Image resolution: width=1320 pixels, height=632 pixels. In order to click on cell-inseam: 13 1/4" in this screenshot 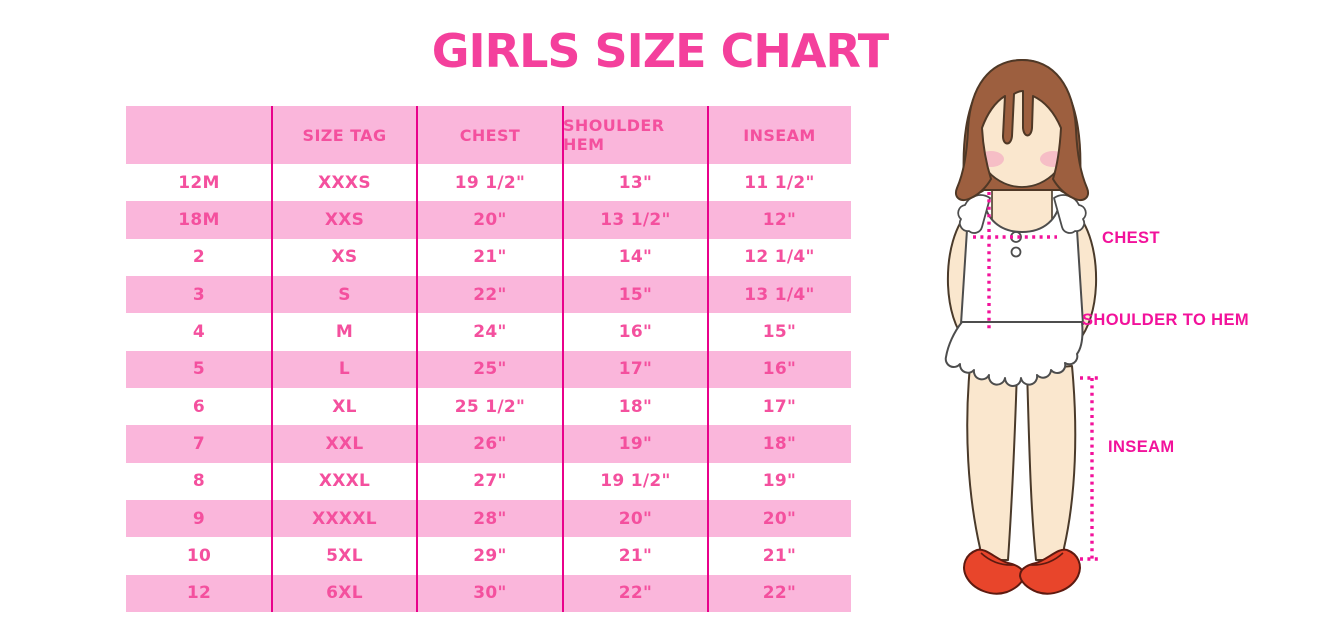, I will do `click(779, 294)`.